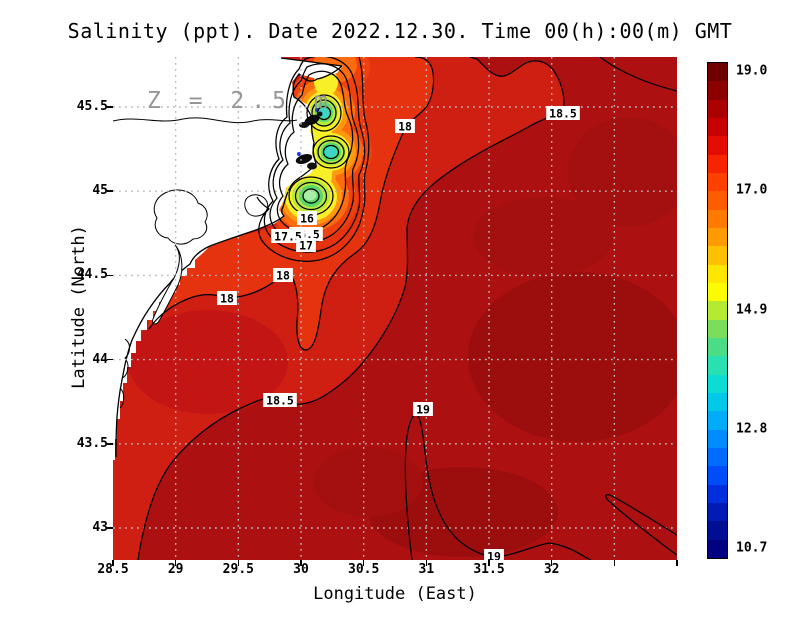 This screenshot has width=800, height=618. What do you see at coordinates (330, 152) in the screenshot?
I see `plume-cyan-core` at bounding box center [330, 152].